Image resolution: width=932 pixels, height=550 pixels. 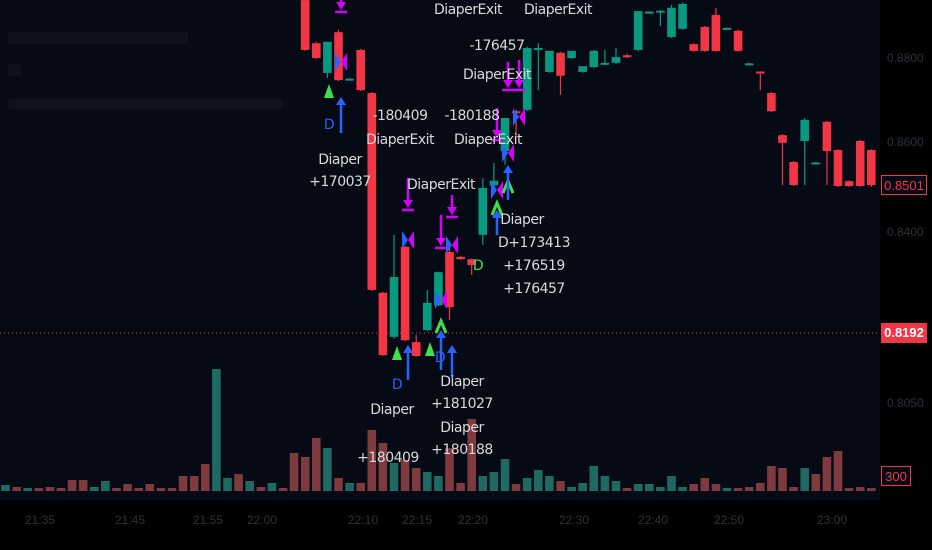 I want to click on time-axis-bg, so click(x=440, y=525).